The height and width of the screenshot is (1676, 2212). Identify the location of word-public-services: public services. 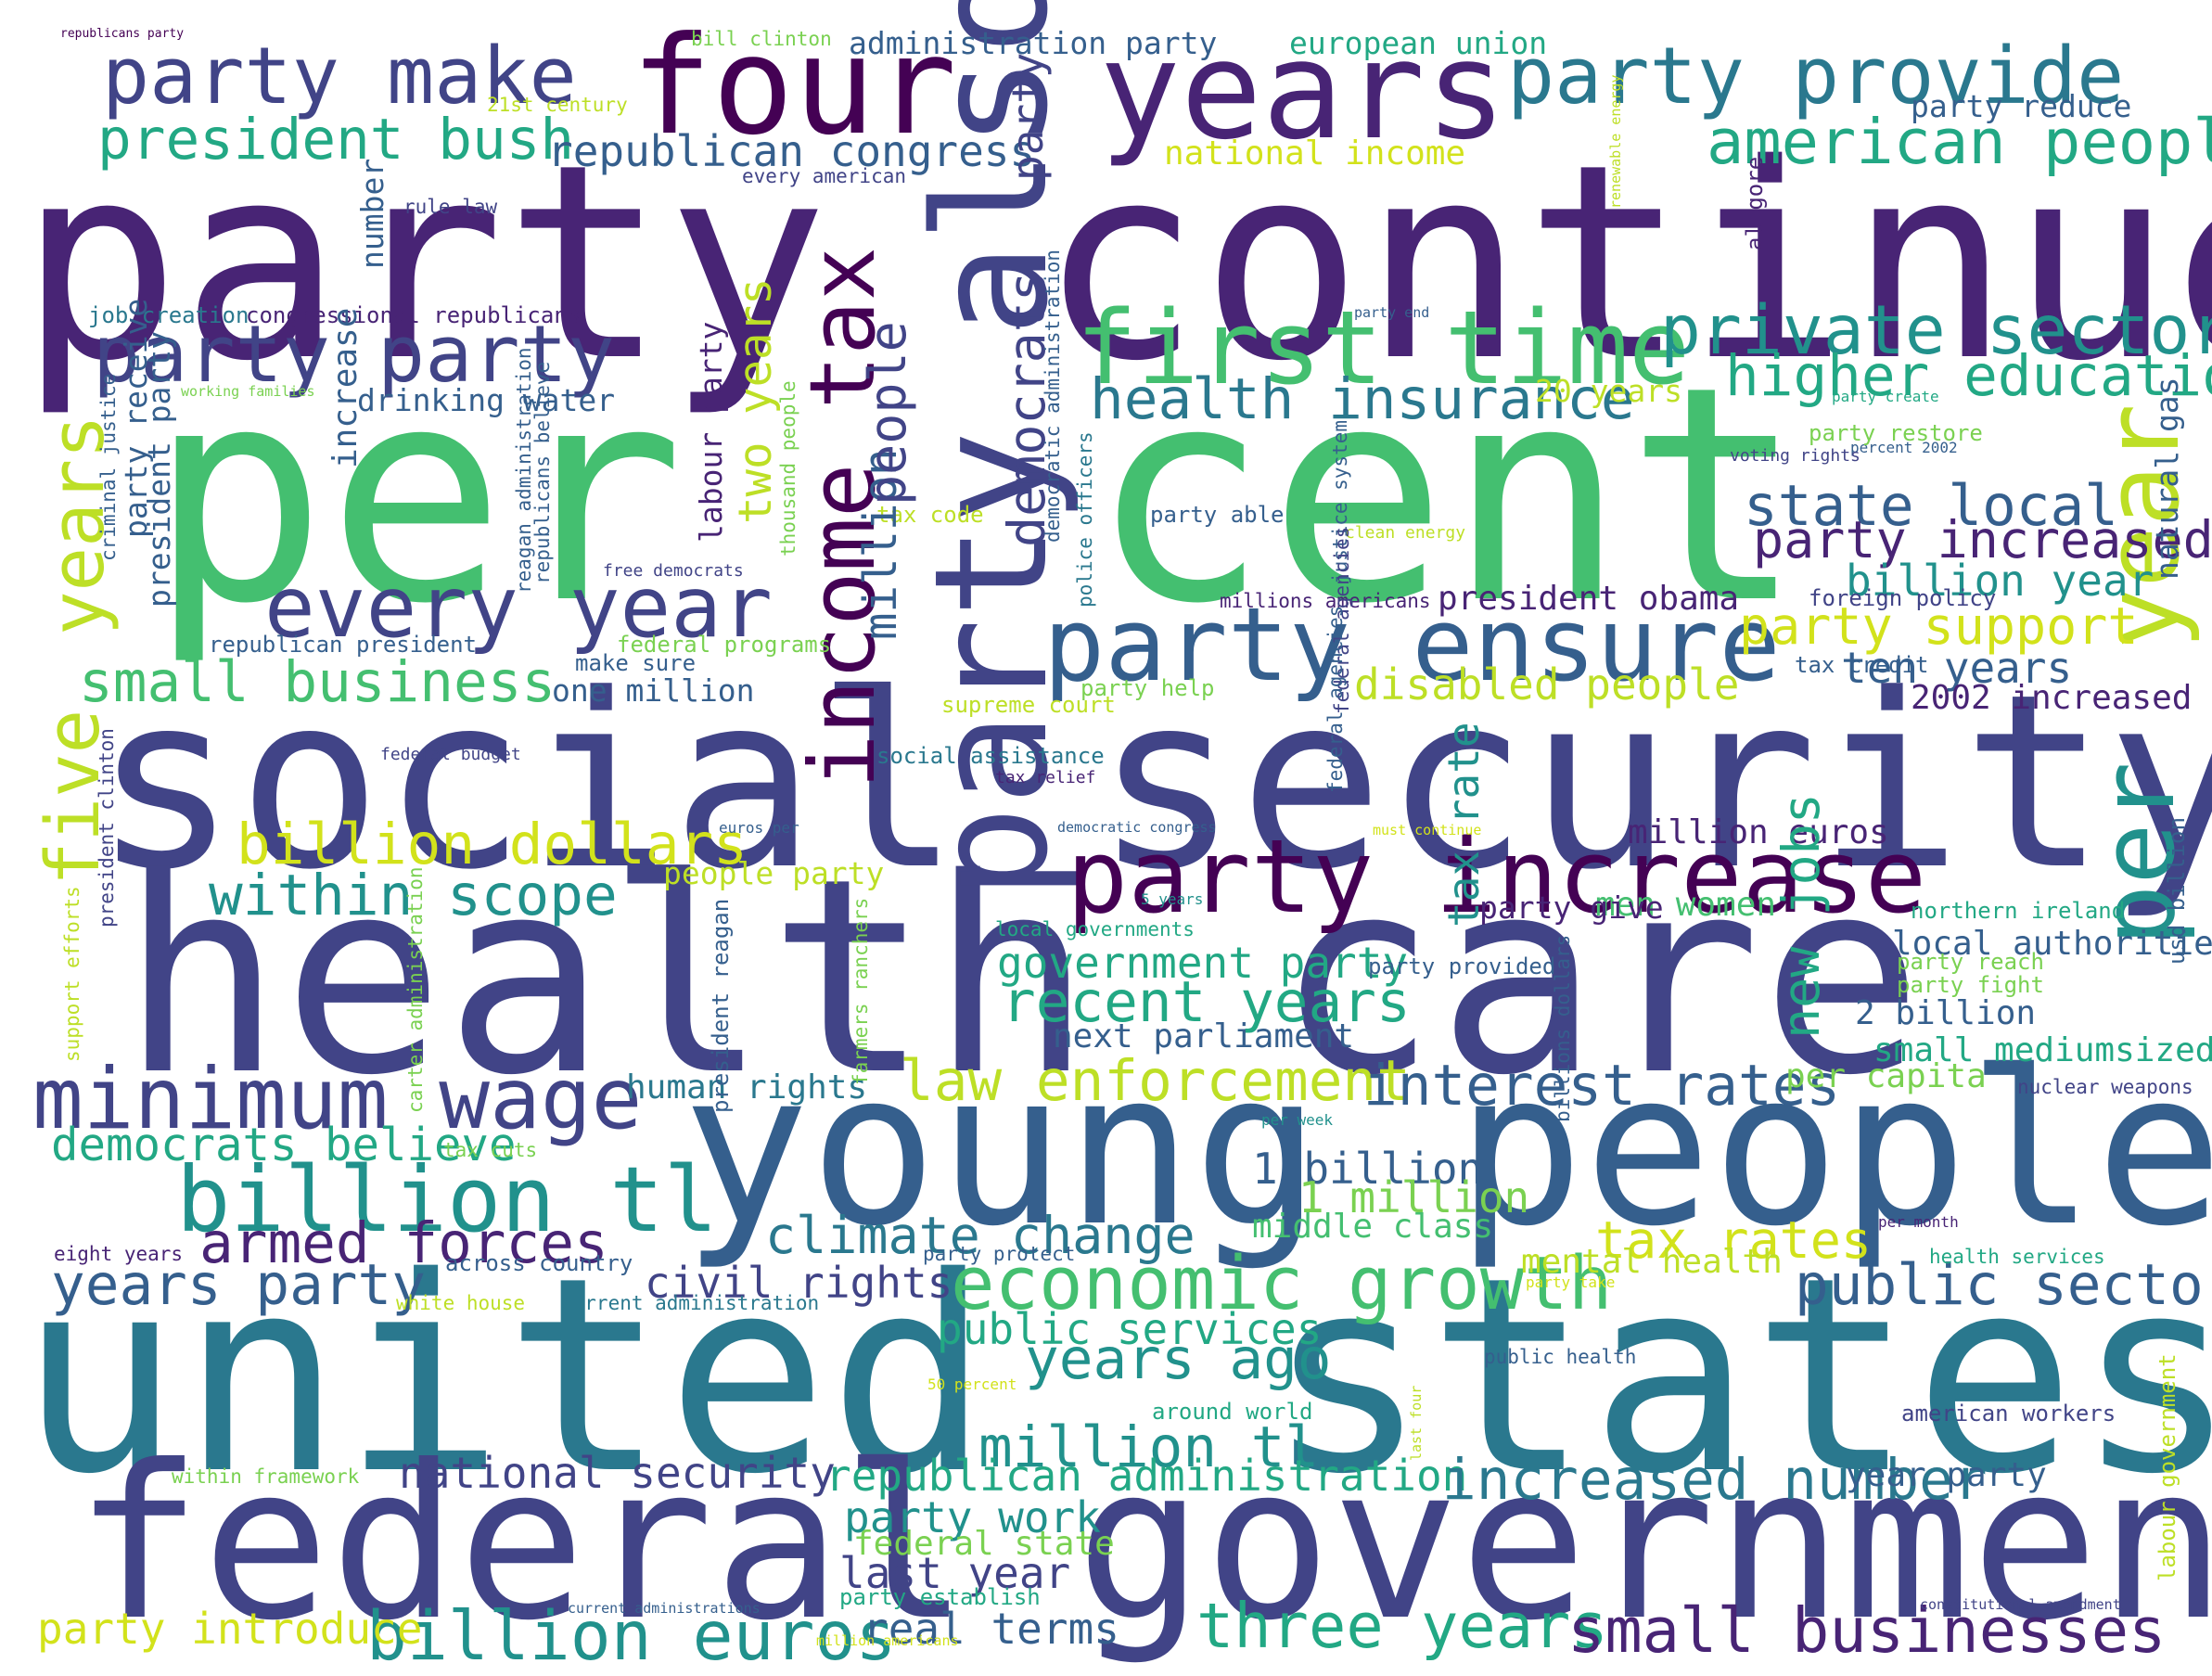
(1130, 1329).